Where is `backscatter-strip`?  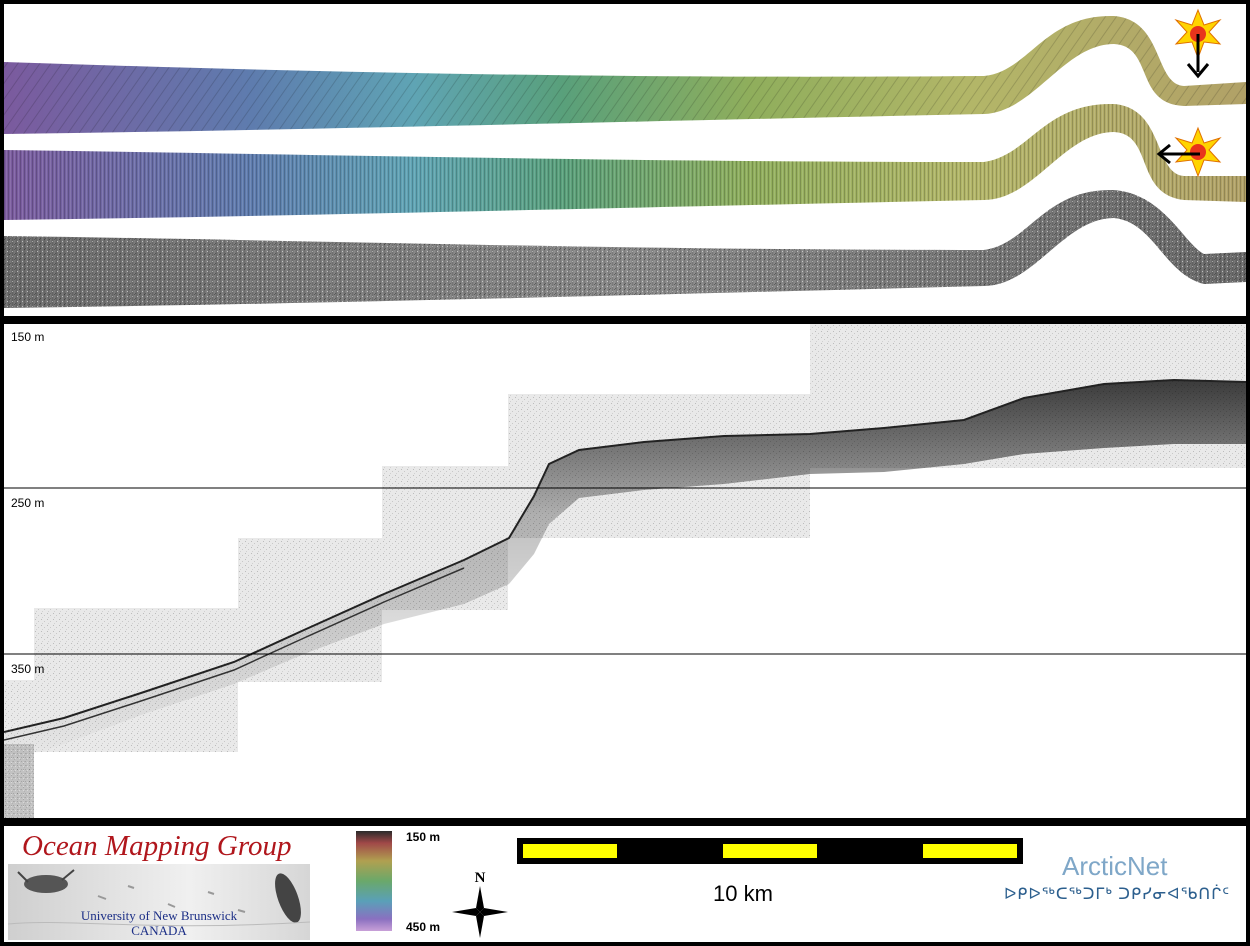
backscatter-strip is located at coordinates (625, 248).